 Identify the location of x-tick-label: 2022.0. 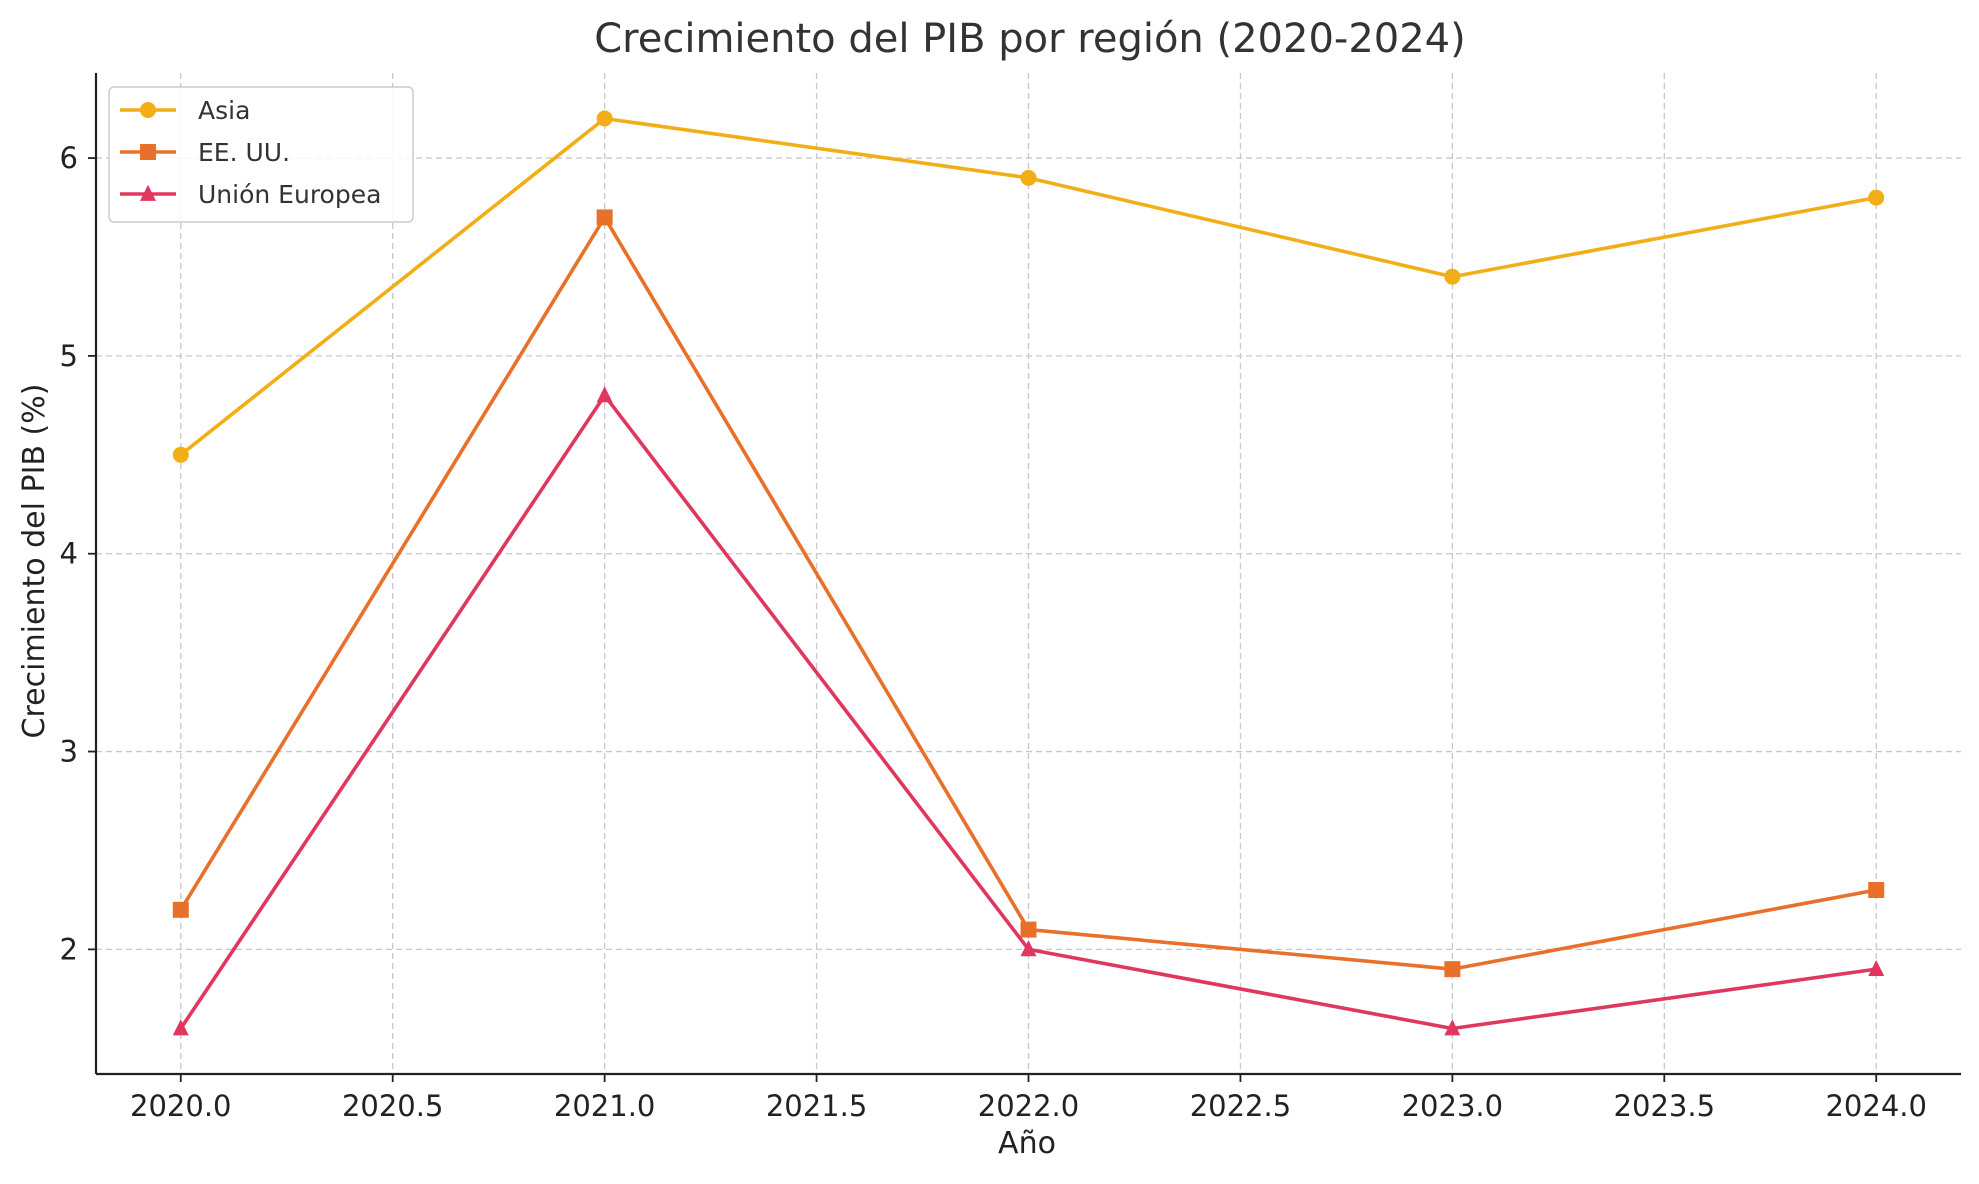
(1028, 1106).